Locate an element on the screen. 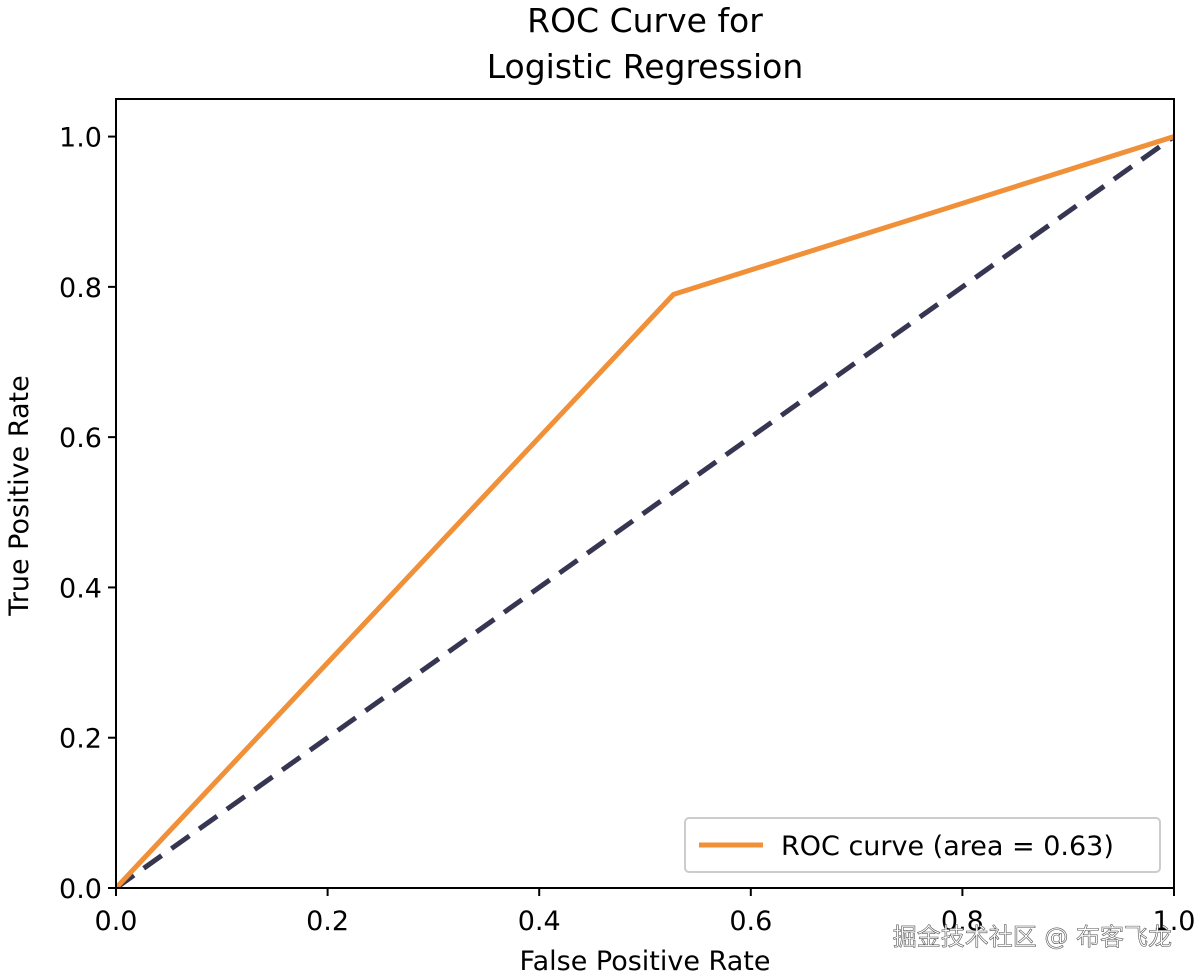 This screenshot has height=976, width=1200. y-axis-label: True Positive Rate is located at coordinates (19, 496).